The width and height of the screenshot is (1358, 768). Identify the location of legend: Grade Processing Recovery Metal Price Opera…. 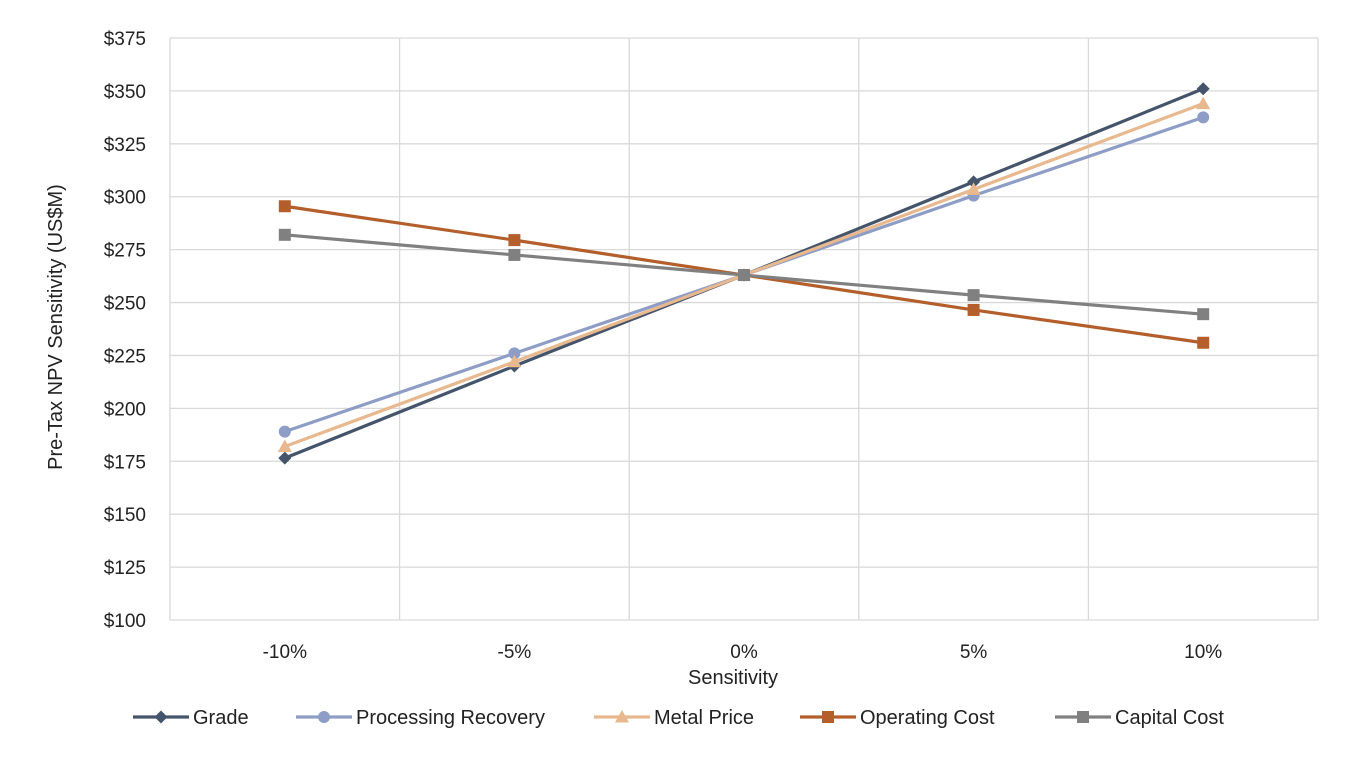
(678, 718).